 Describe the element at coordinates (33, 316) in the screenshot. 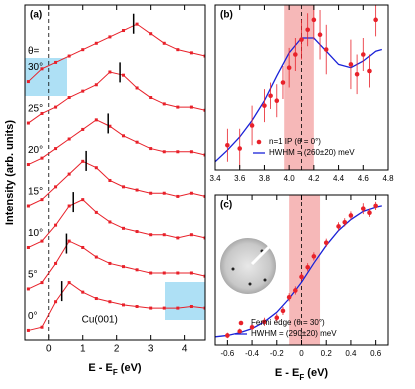

I see `series-label: 0°` at that location.